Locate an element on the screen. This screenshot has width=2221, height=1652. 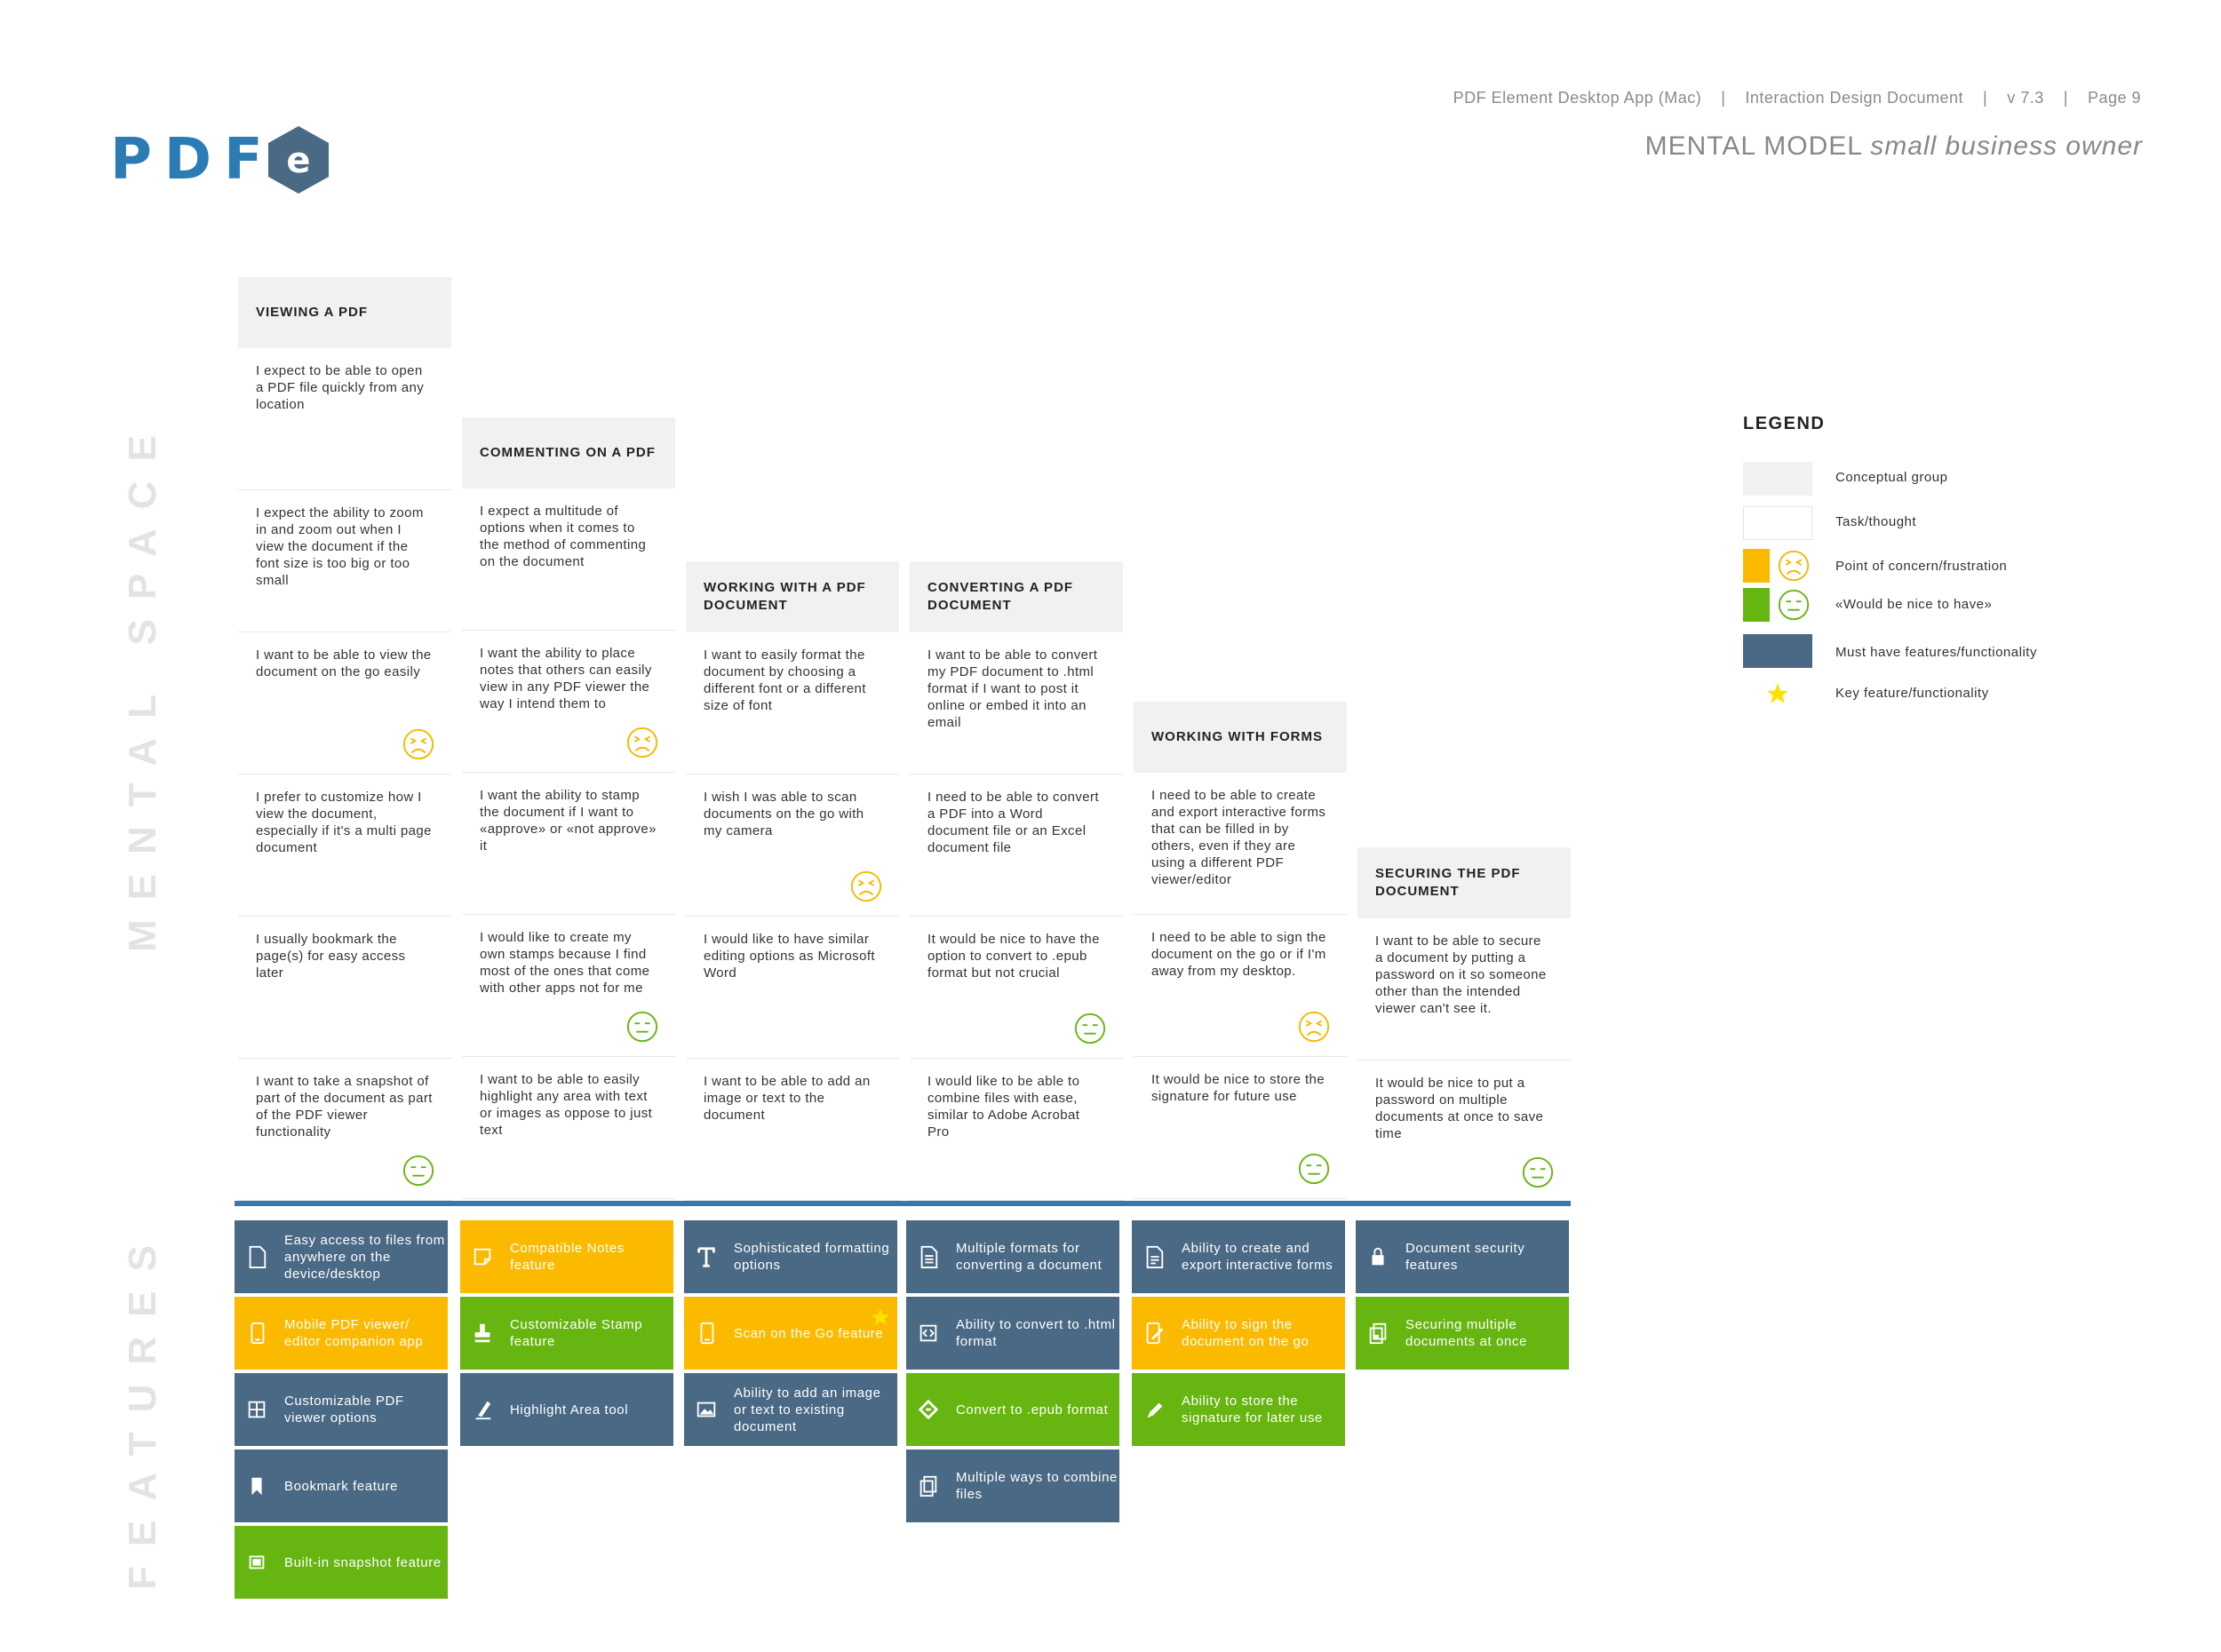
feature-card: Sophisticated formatting options is located at coordinates (790, 1256).